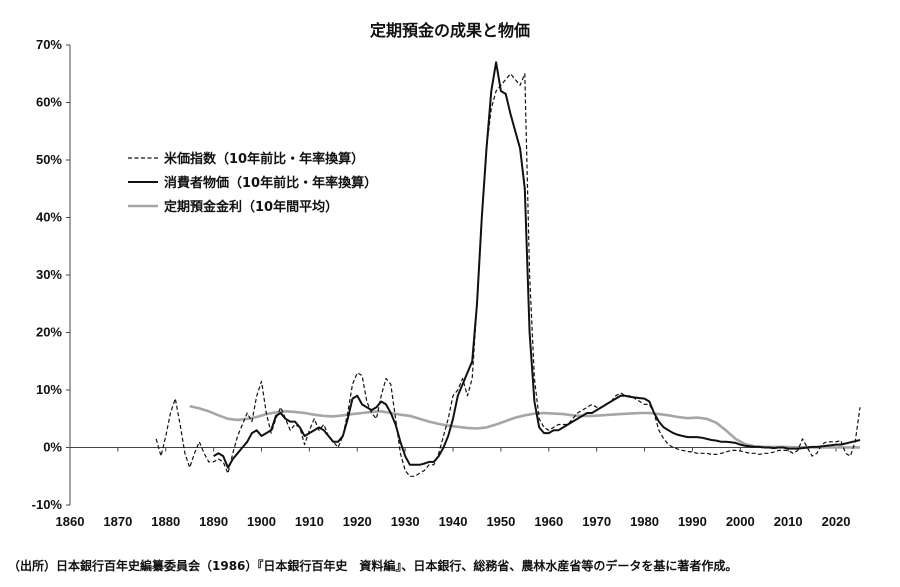  I want to click on x-tick-label: 2010, so click(788, 521).